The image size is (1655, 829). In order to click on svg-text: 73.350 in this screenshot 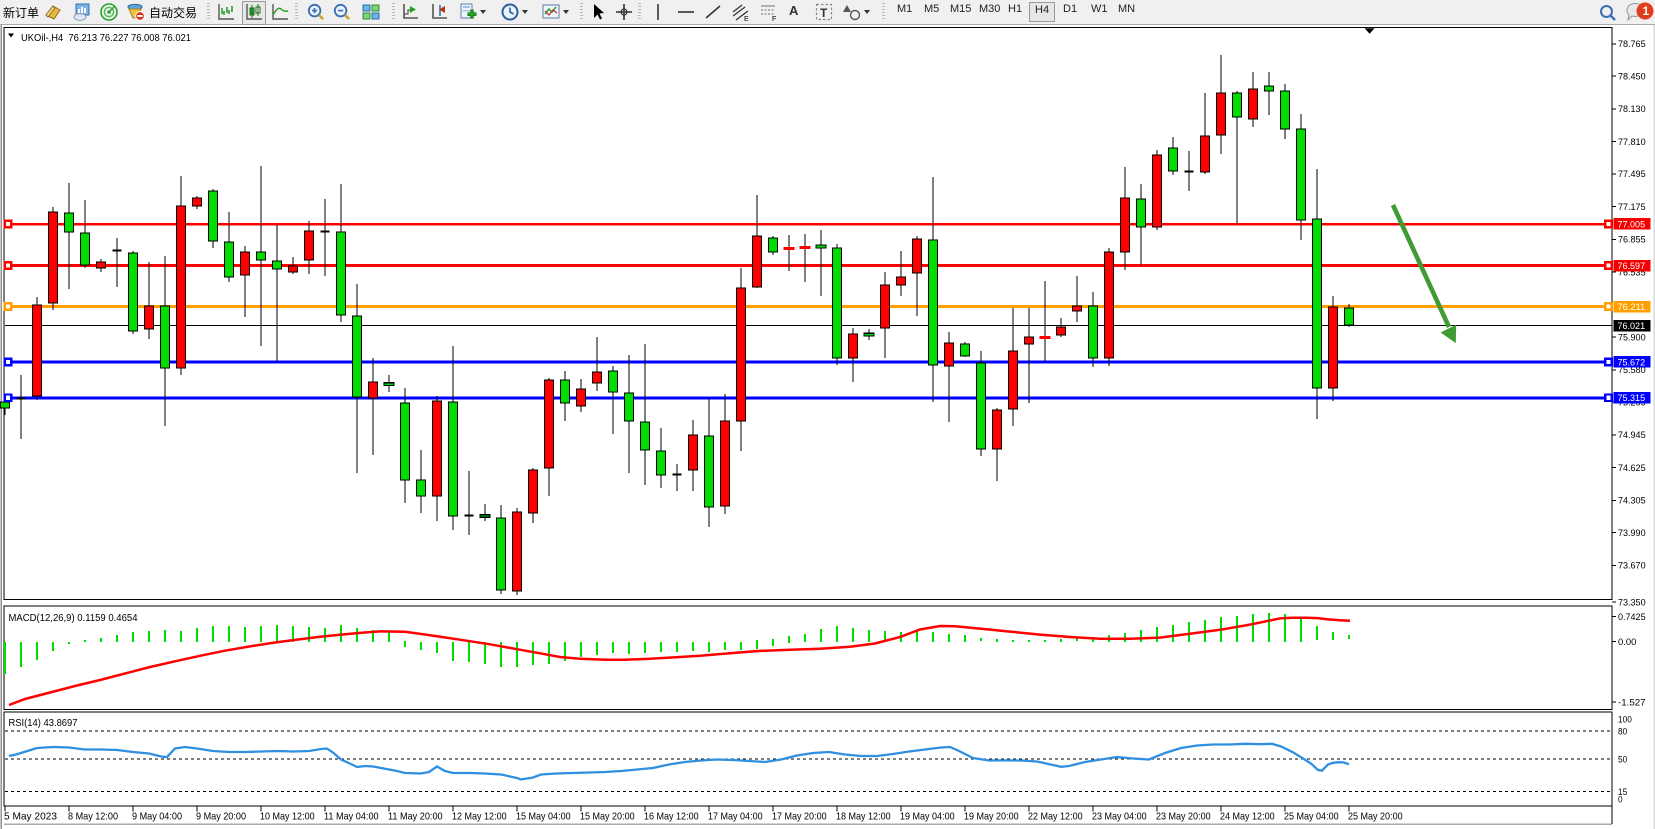, I will do `click(1632, 602)`.